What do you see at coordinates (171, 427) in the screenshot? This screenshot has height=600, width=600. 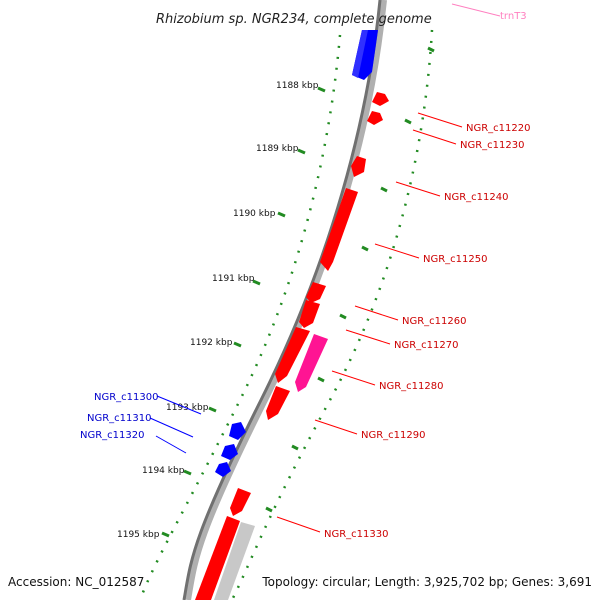 I see `leader-NGR_c11310` at bounding box center [171, 427].